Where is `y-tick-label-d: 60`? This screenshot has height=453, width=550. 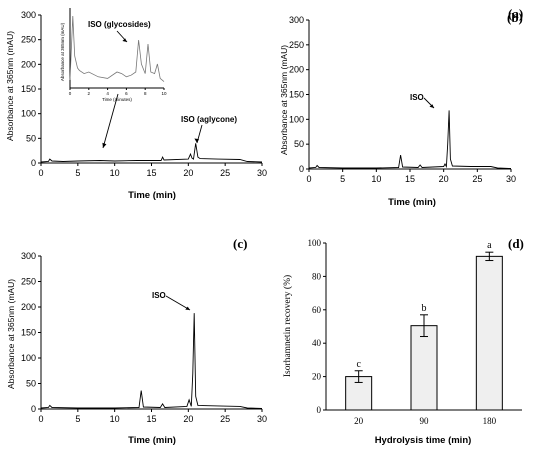 y-tick-label-d: 60 is located at coordinates (317, 310).